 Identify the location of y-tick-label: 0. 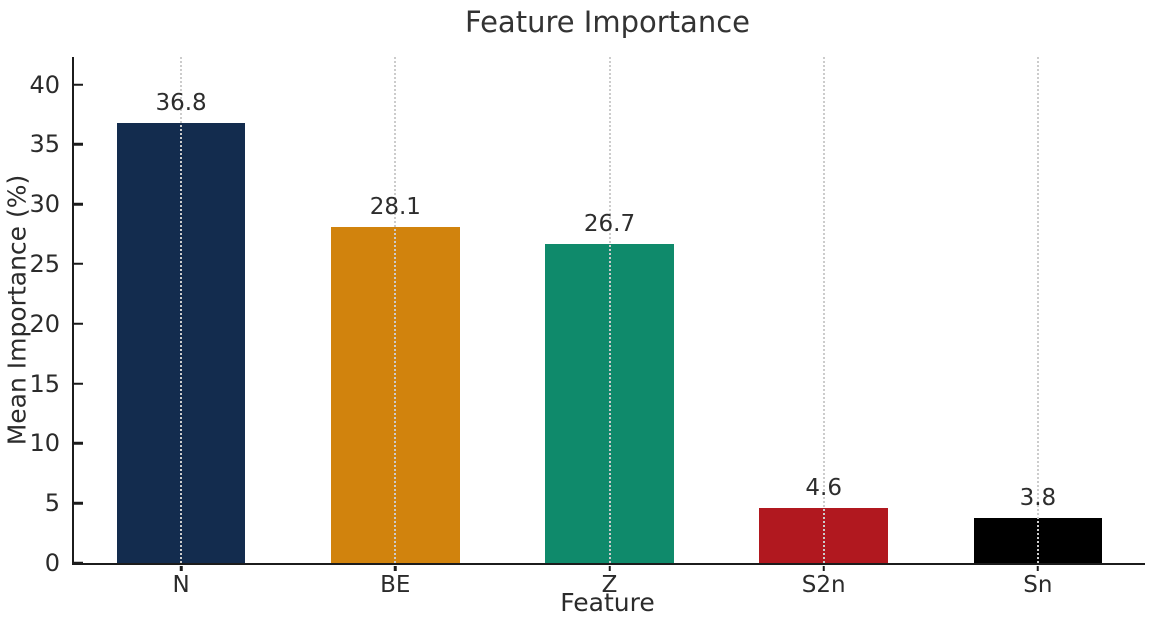
(52, 563).